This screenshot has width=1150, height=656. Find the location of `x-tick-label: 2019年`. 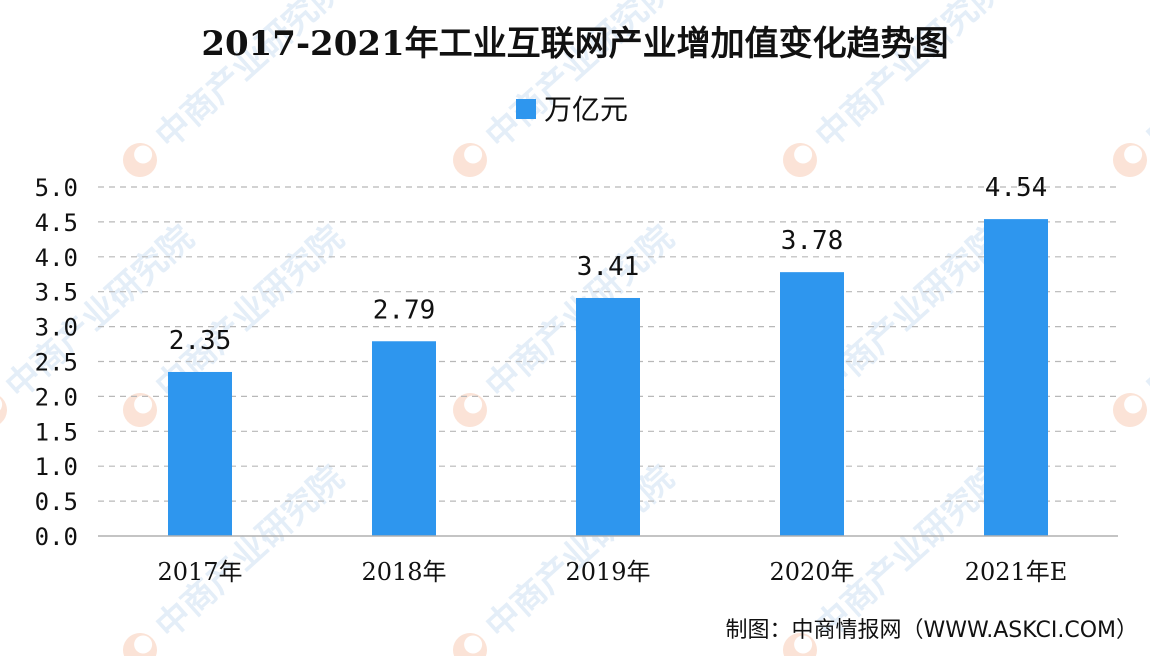

x-tick-label: 2019年 is located at coordinates (607, 572).